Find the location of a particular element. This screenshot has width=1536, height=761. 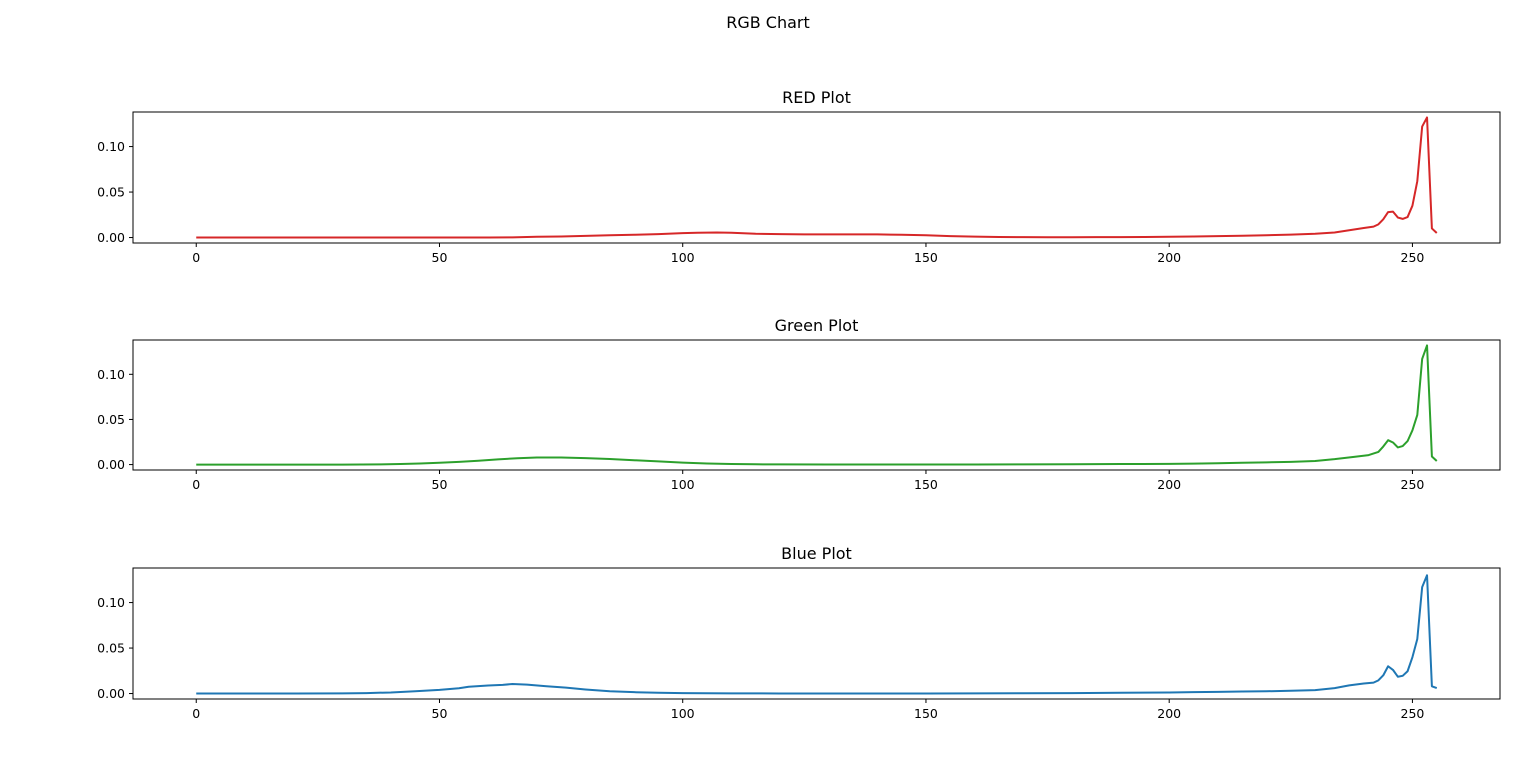

red-ytick-label: 0.05 is located at coordinates (111, 192).